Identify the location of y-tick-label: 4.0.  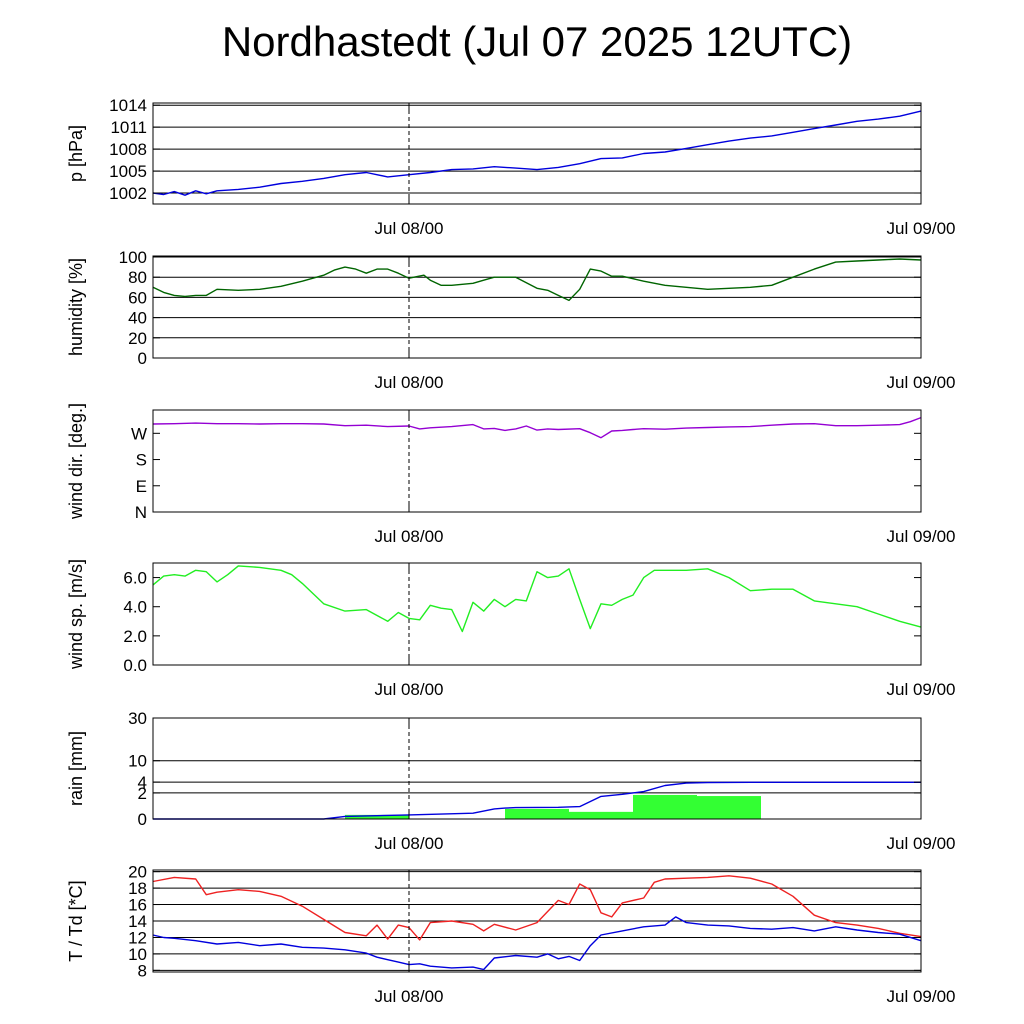
(135, 607).